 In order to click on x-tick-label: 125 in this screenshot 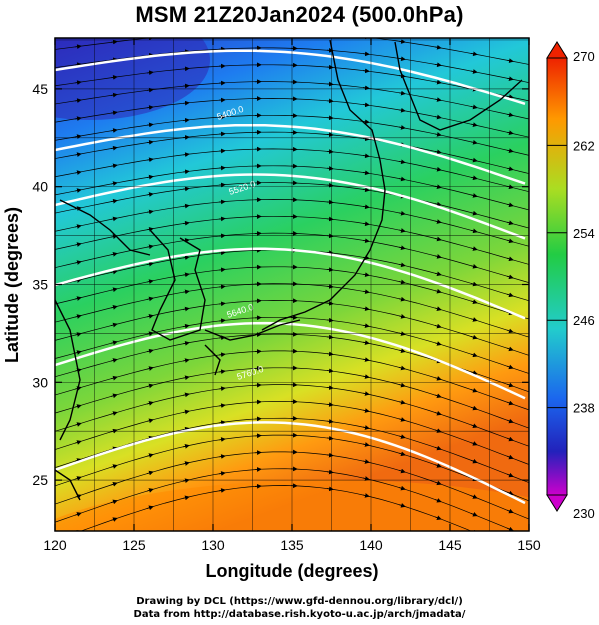, I will do `click(134, 545)`.